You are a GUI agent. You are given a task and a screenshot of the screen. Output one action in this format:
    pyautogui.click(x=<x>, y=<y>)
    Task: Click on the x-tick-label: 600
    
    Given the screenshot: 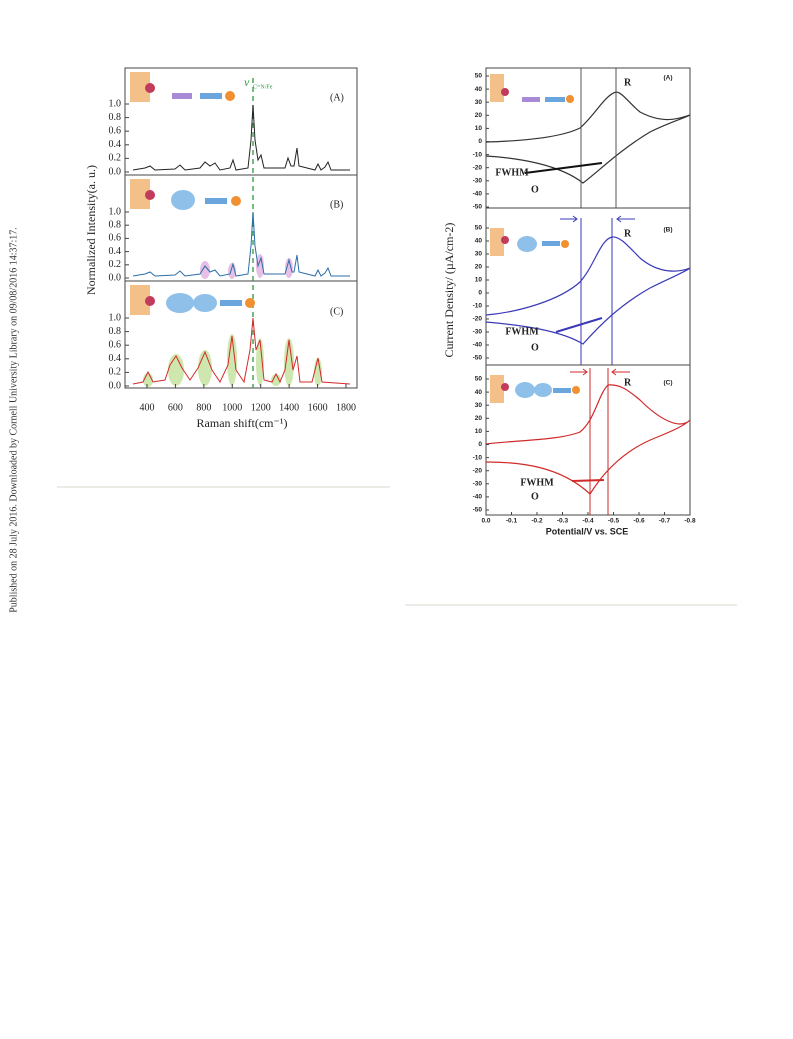 What is the action you would take?
    pyautogui.click(x=175, y=407)
    